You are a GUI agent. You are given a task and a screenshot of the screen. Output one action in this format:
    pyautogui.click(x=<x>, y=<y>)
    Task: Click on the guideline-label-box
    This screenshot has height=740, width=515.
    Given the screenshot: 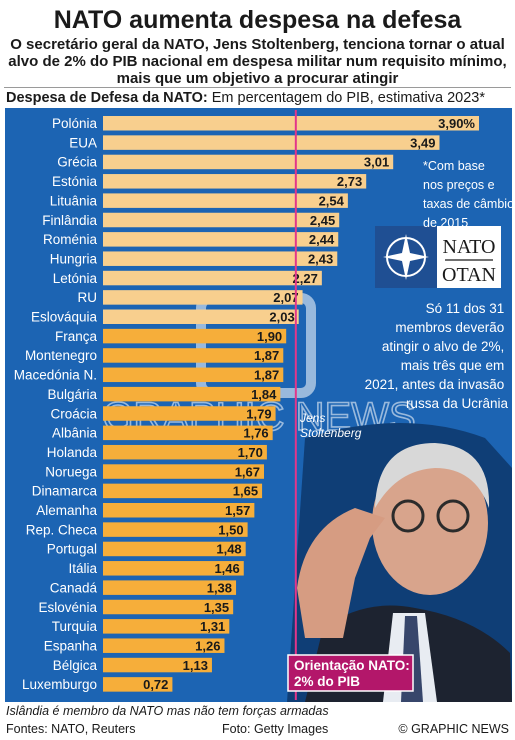 What is the action you would take?
    pyautogui.click(x=350, y=673)
    